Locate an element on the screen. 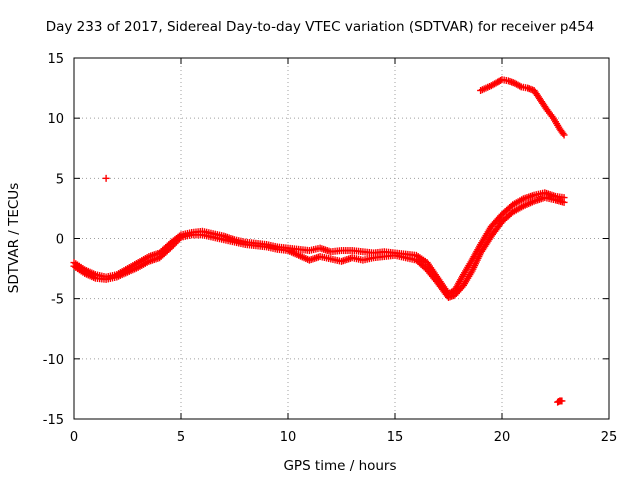 Image resolution: width=640 pixels, height=480 pixels. y-axis-label: SDTVAR / TECUs is located at coordinates (14, 238).